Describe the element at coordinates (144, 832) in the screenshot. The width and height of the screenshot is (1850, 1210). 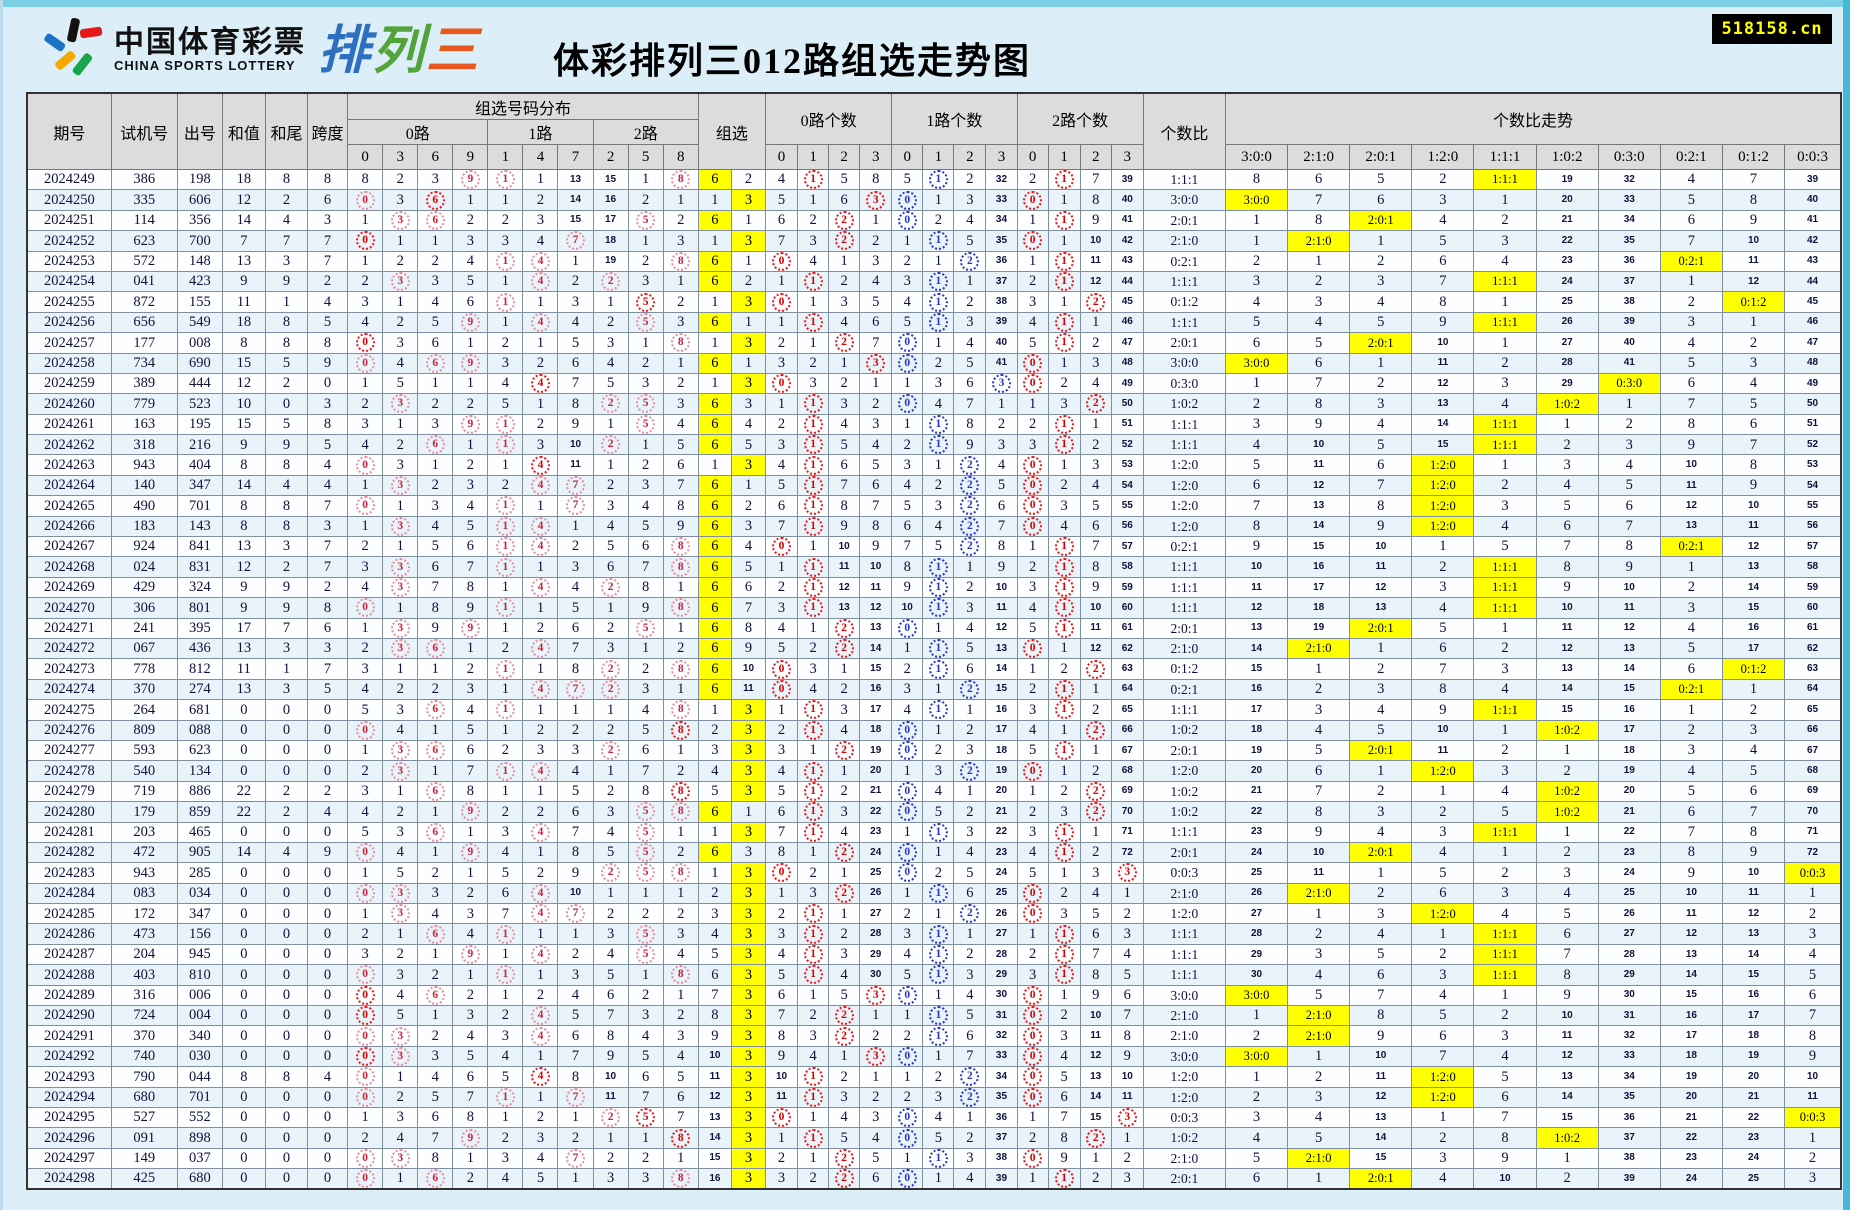
I see `test-number-cell: 203` at that location.